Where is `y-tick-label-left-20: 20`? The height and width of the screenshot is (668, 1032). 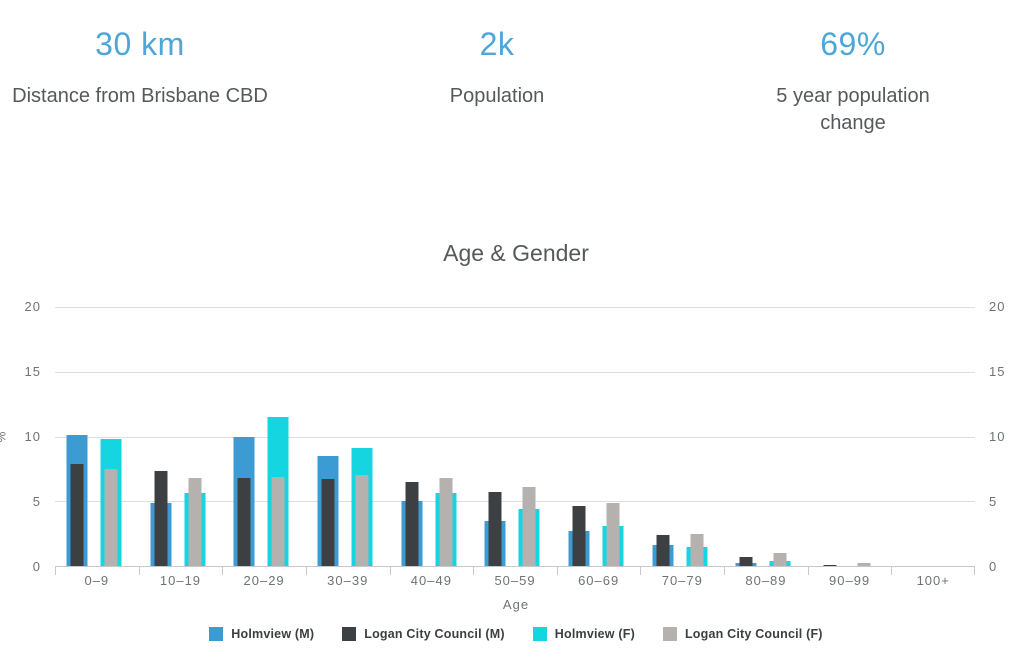 y-tick-label-left-20: 20 is located at coordinates (32, 306).